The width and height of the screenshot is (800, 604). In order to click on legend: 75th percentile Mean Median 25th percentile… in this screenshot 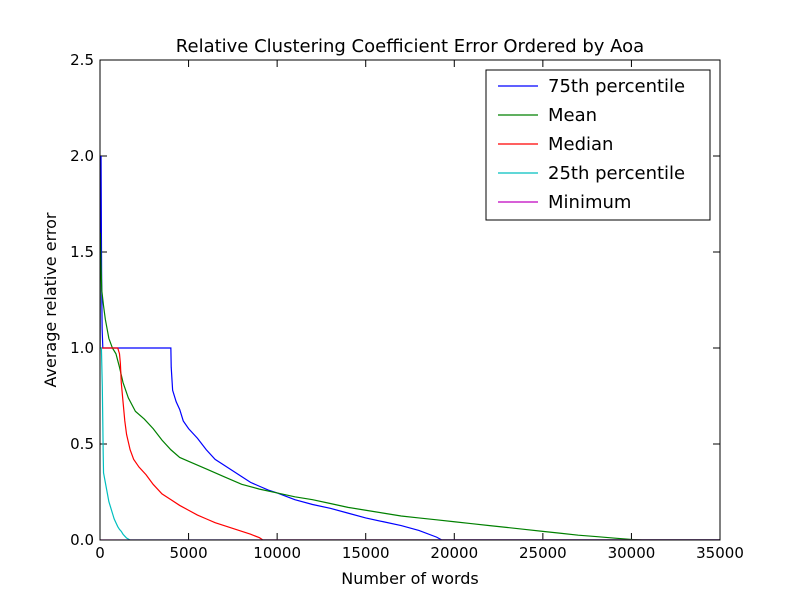, I will do `click(598, 145)`.